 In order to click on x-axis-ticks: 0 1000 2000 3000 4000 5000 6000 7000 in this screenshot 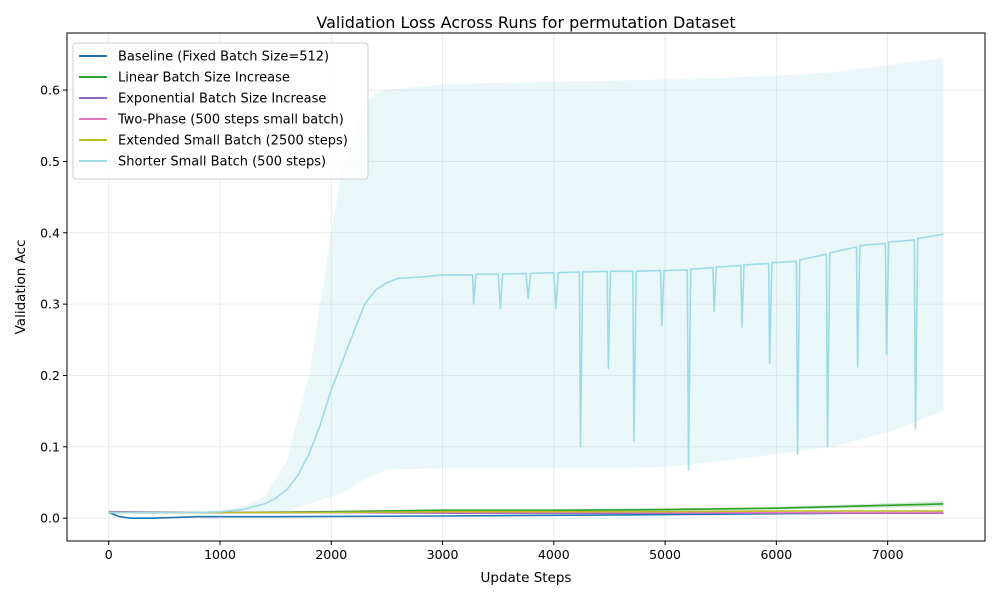, I will do `click(504, 551)`.